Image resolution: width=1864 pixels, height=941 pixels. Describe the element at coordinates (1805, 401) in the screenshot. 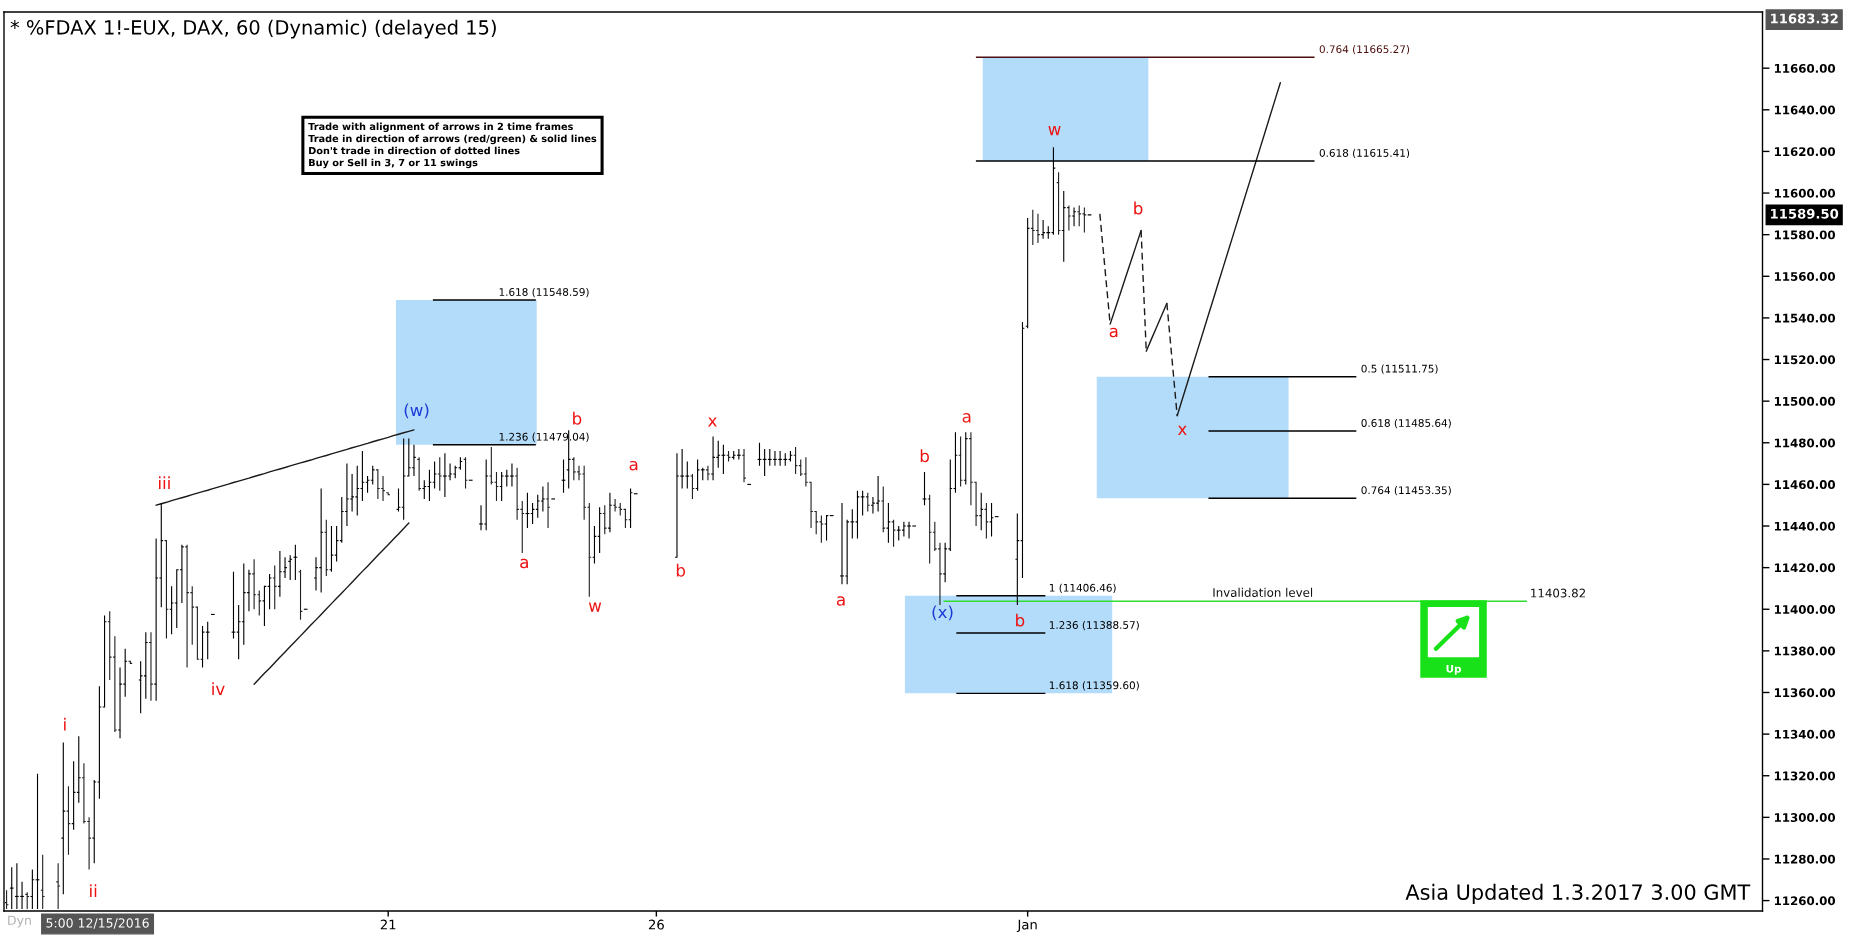

I see `y-tick-label: 11500.00` at that location.